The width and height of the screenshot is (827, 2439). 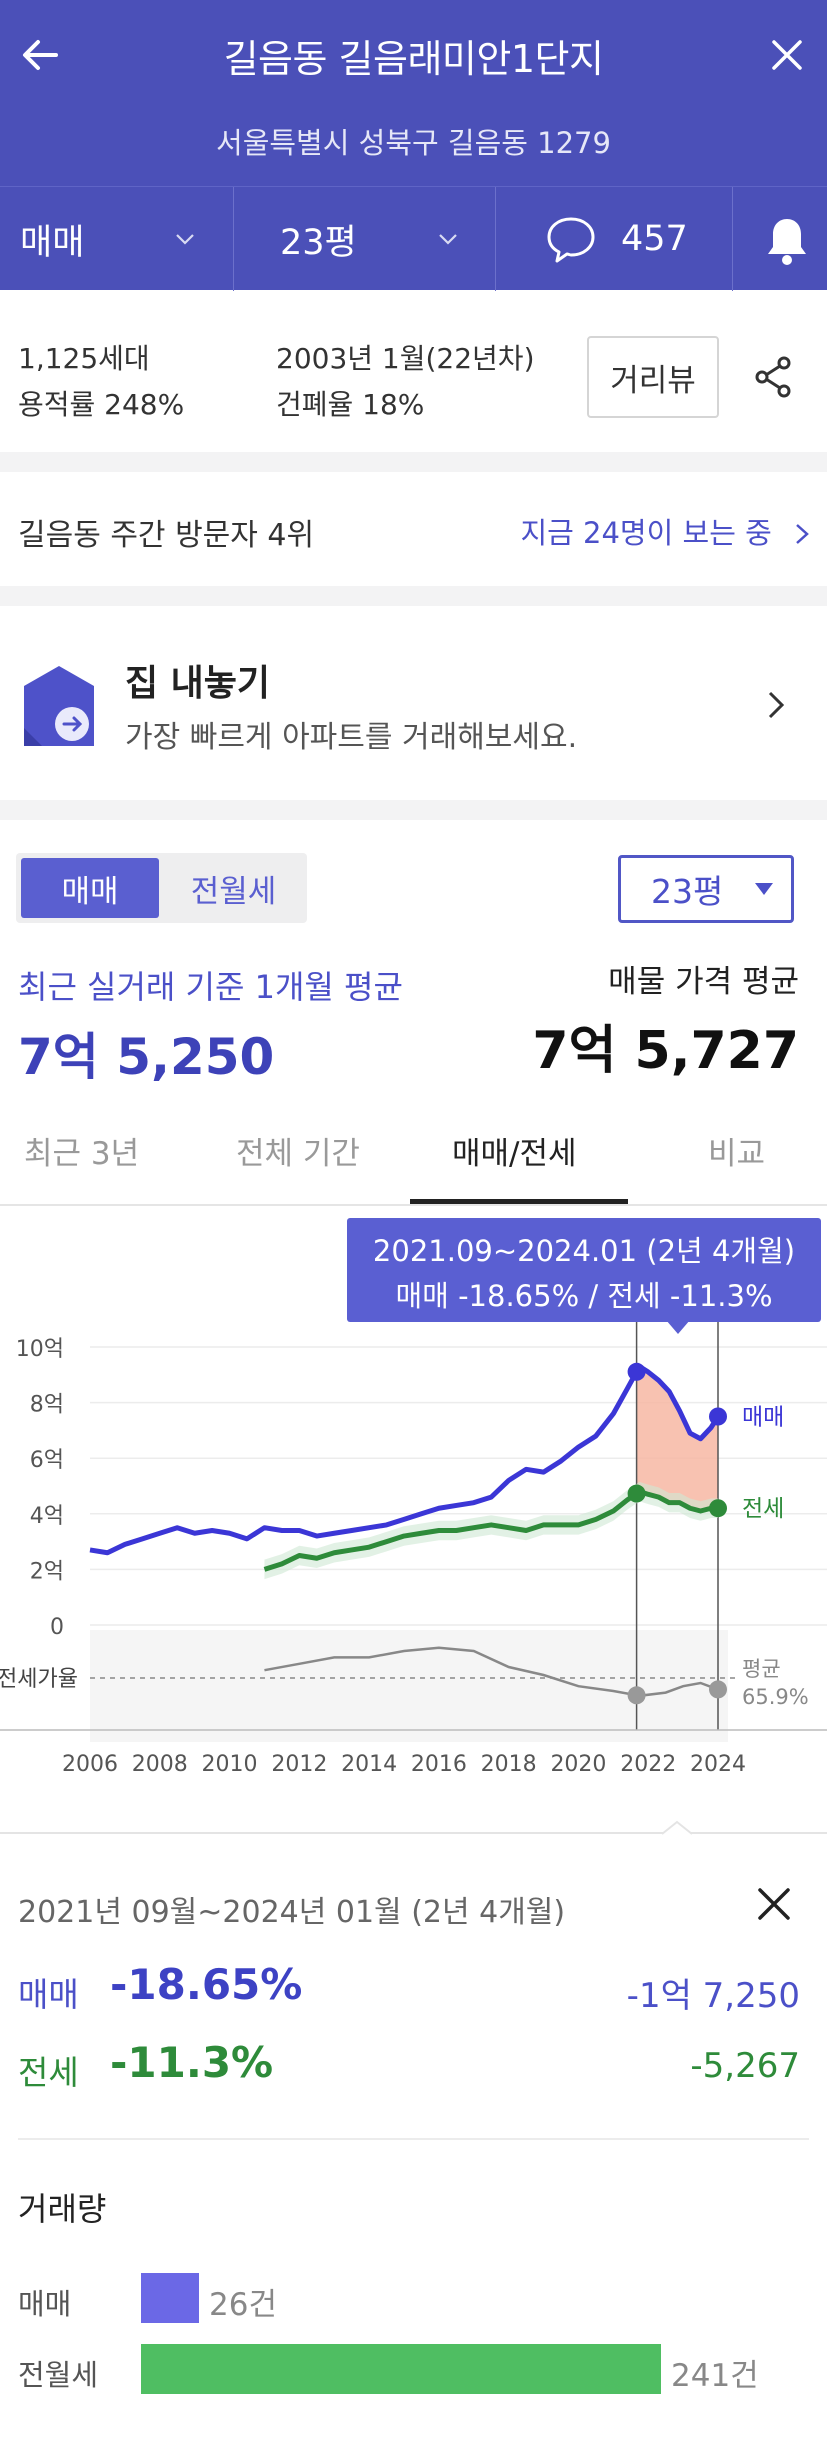 I want to click on visitor-rank: 길음동 주간 방문자 4위, so click(x=166, y=535).